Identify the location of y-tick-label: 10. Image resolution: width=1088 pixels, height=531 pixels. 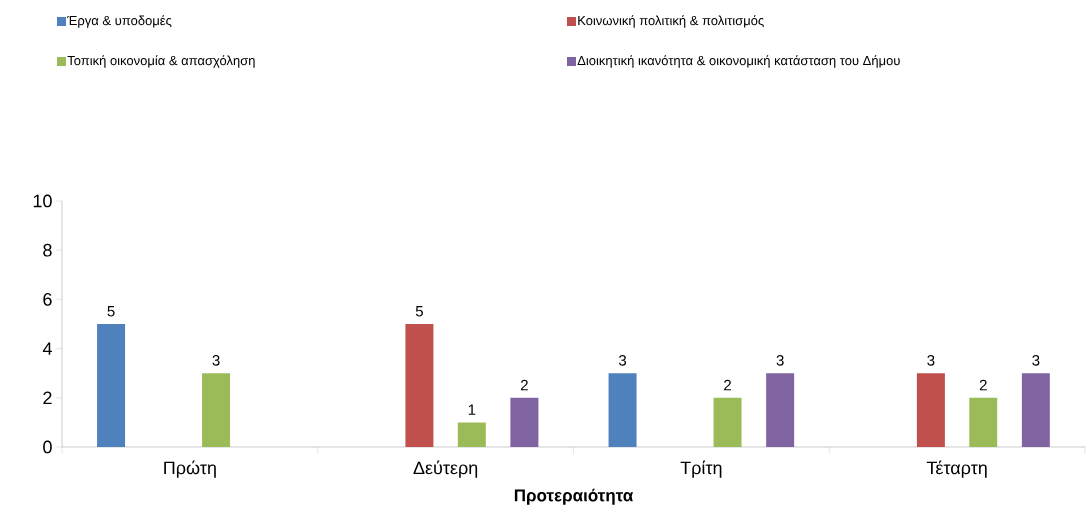
(42, 201).